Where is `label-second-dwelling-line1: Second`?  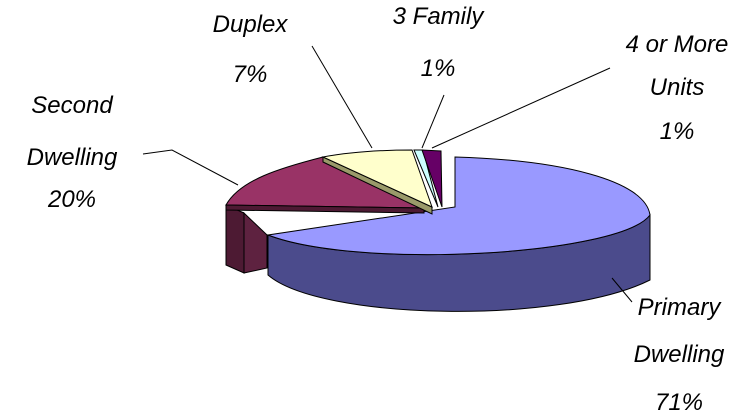
label-second-dwelling-line1: Second is located at coordinates (72, 105).